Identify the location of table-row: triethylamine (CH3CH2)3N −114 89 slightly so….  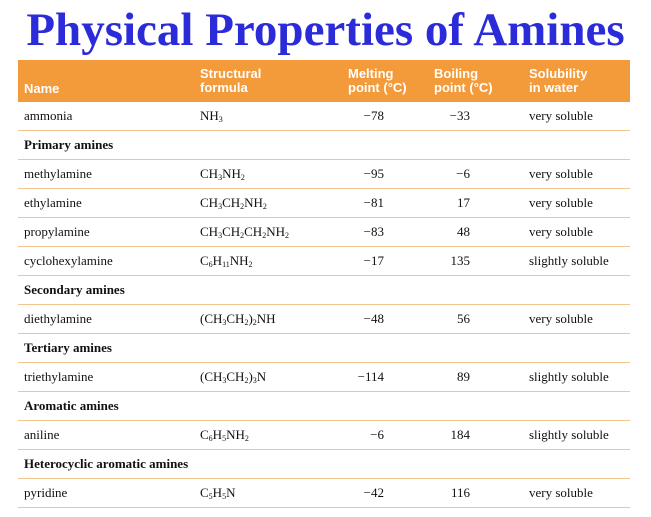
(324, 377).